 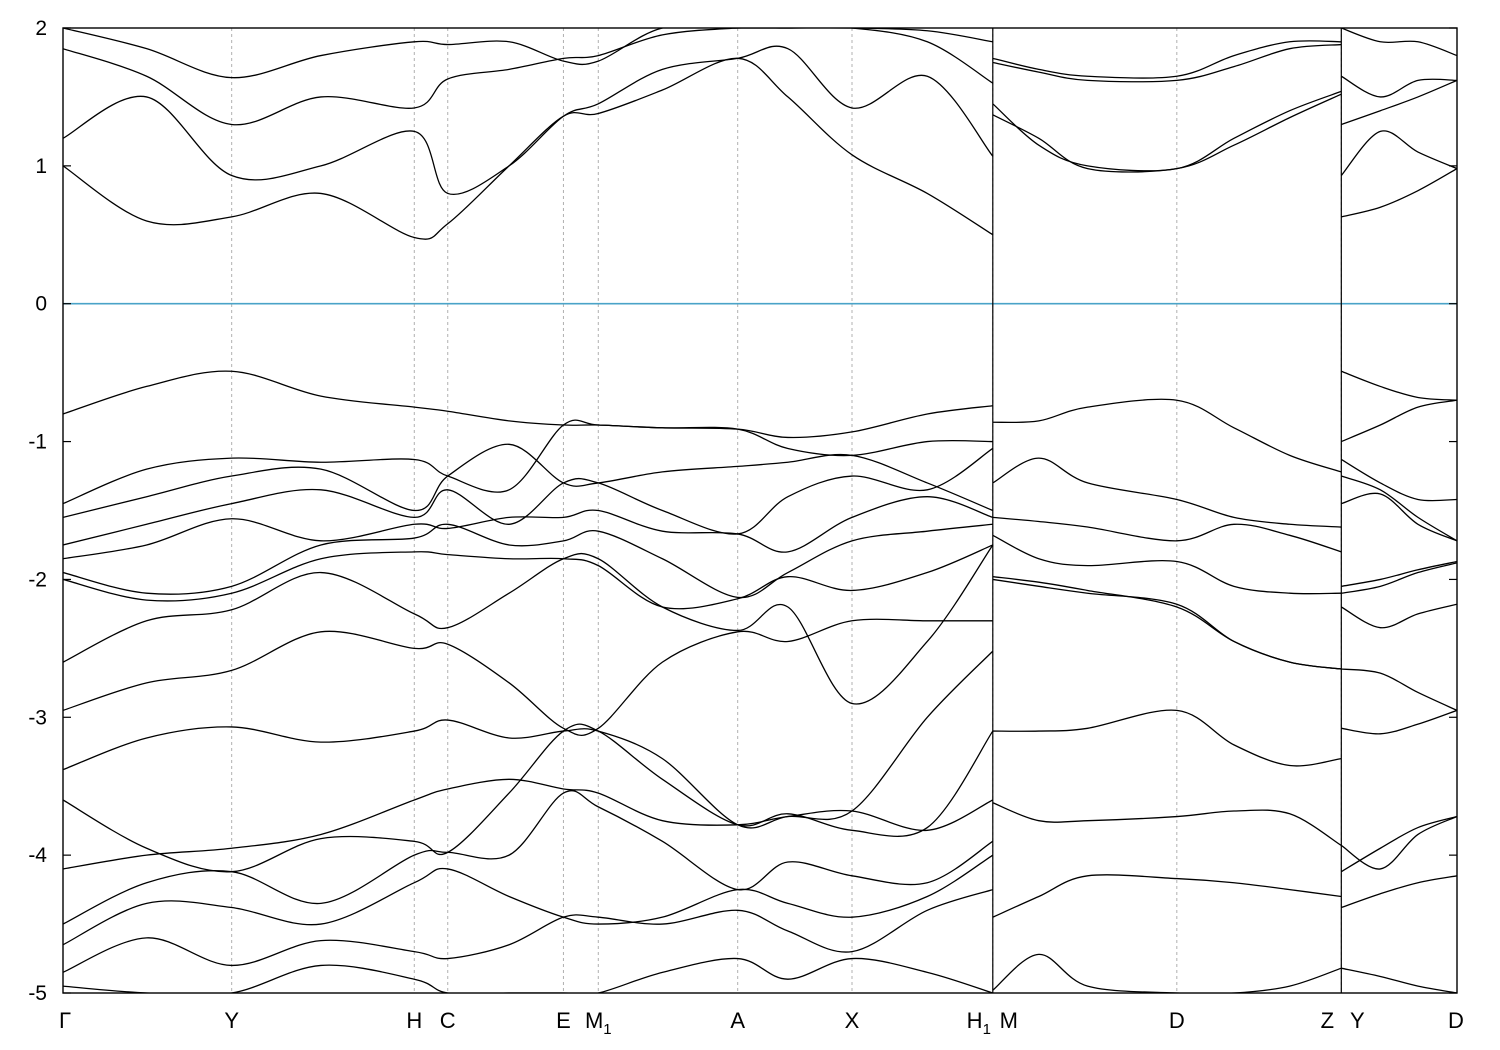 I want to click on band-line-seg2-b5, so click(x=1399, y=689).